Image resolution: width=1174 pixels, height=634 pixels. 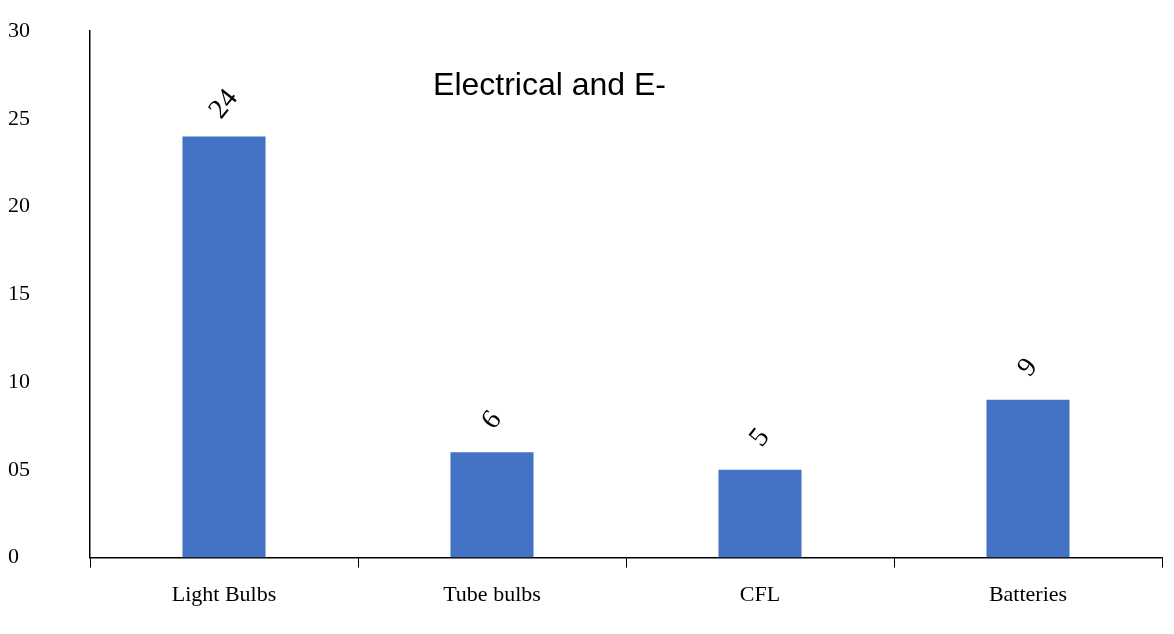 I want to click on y-tick-label: 25, so click(x=19, y=117).